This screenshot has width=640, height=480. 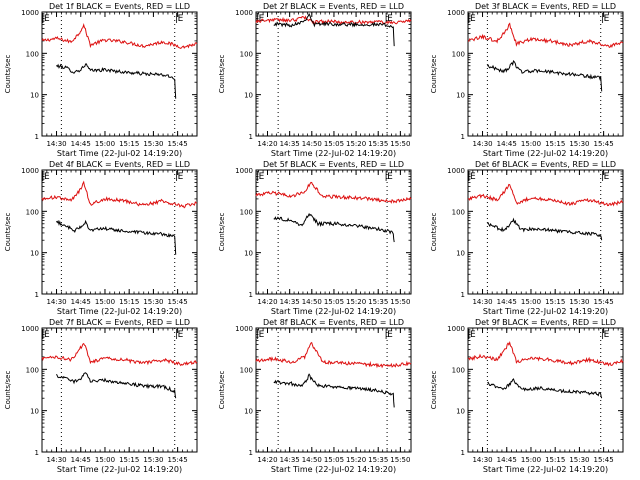 I want to click on x-tick-label: 15:50, so click(x=400, y=460).